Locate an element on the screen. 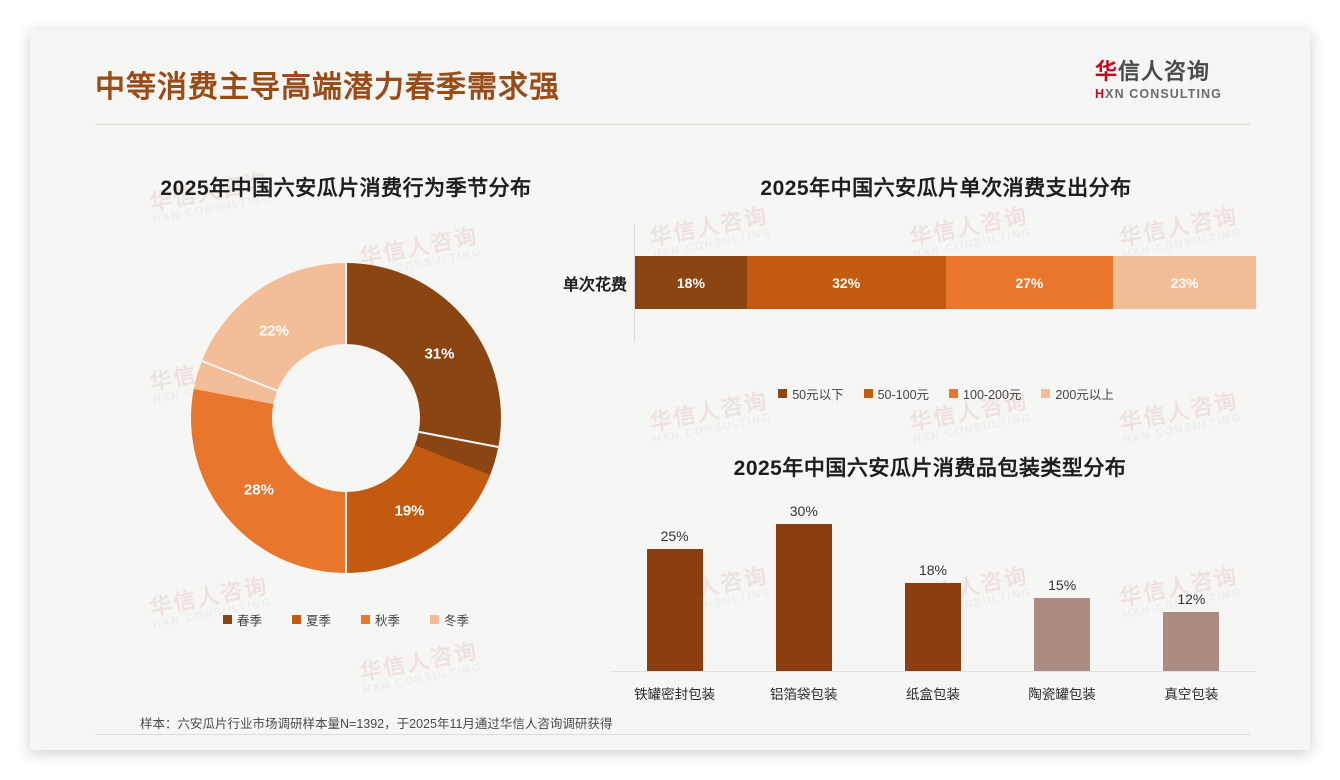 The height and width of the screenshot is (780, 1340). footnote-divider is located at coordinates (672, 734).